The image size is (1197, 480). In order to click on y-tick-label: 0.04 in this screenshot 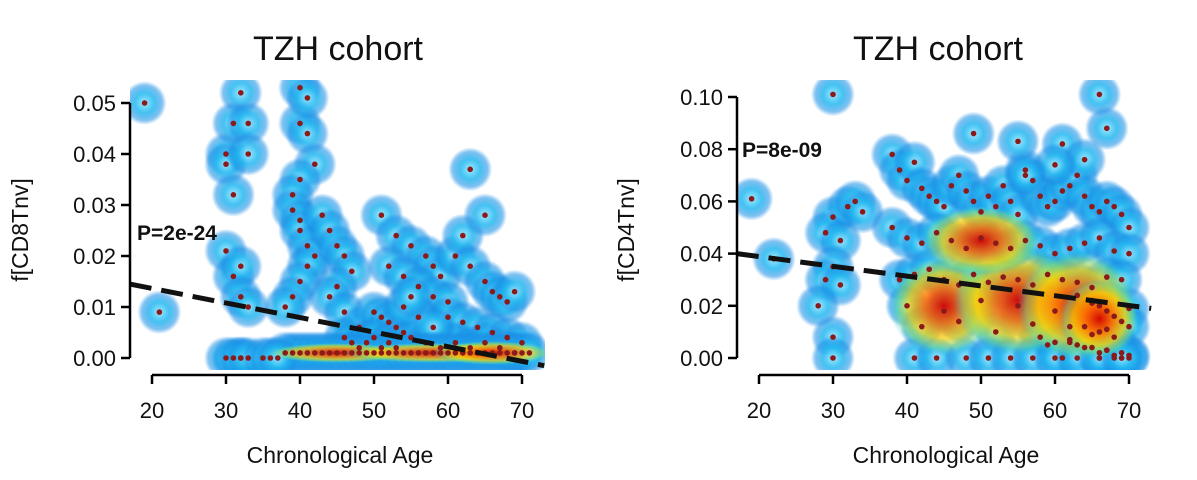, I will do `click(94, 154)`.